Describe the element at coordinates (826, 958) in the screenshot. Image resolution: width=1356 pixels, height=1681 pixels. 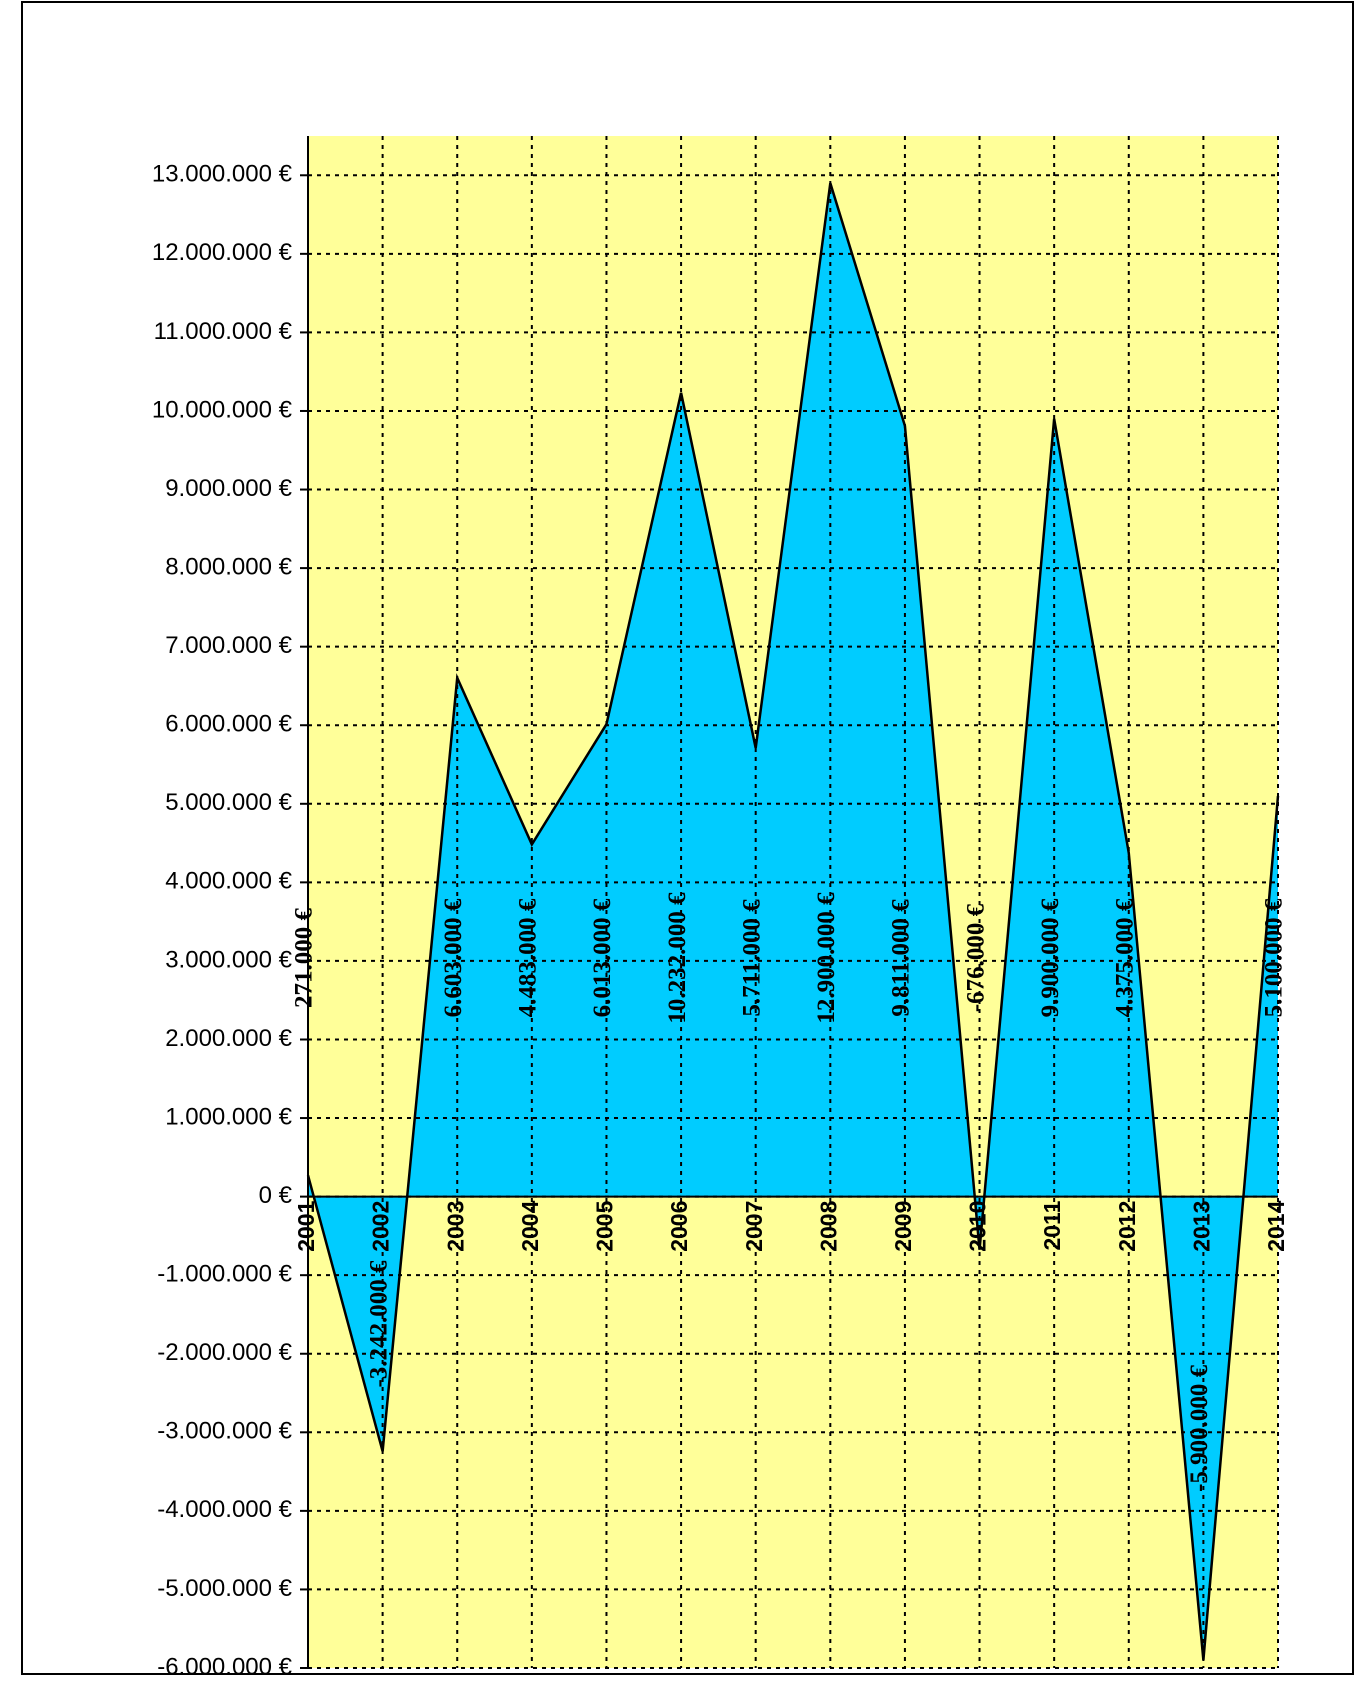
I see `data-label: 12.900.000 €` at that location.